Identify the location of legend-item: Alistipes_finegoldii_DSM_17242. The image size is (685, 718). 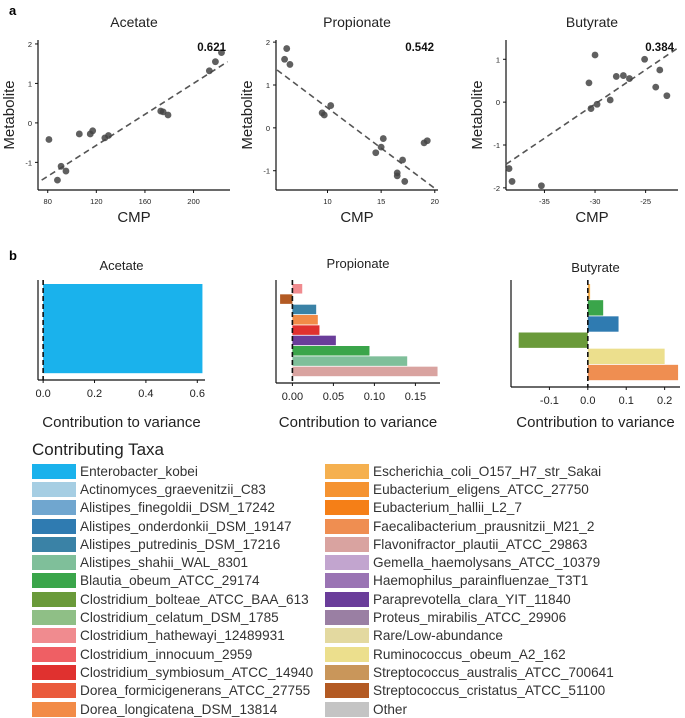
(178, 508).